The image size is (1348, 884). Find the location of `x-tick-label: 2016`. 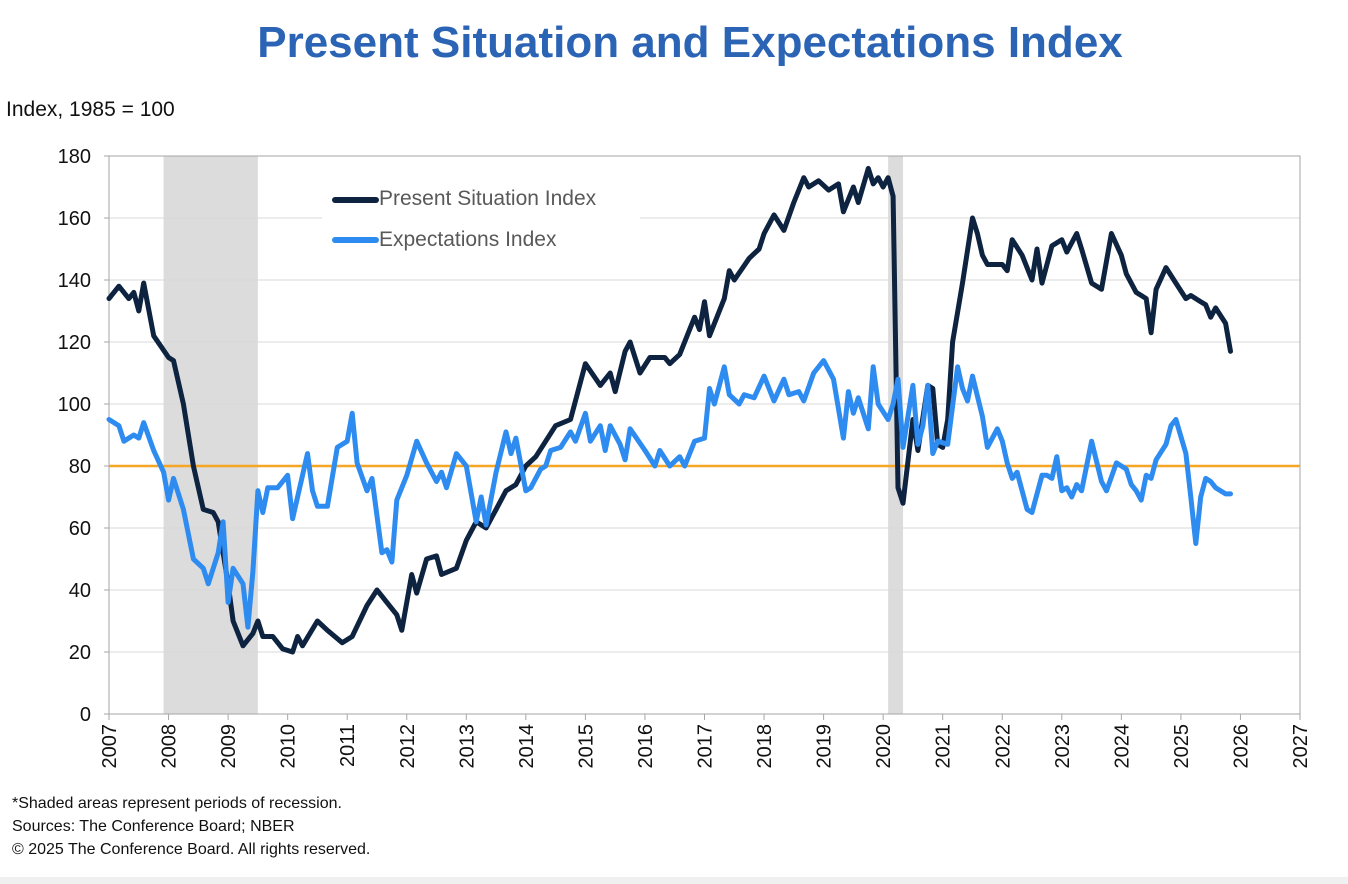

x-tick-label: 2016 is located at coordinates (646, 746).